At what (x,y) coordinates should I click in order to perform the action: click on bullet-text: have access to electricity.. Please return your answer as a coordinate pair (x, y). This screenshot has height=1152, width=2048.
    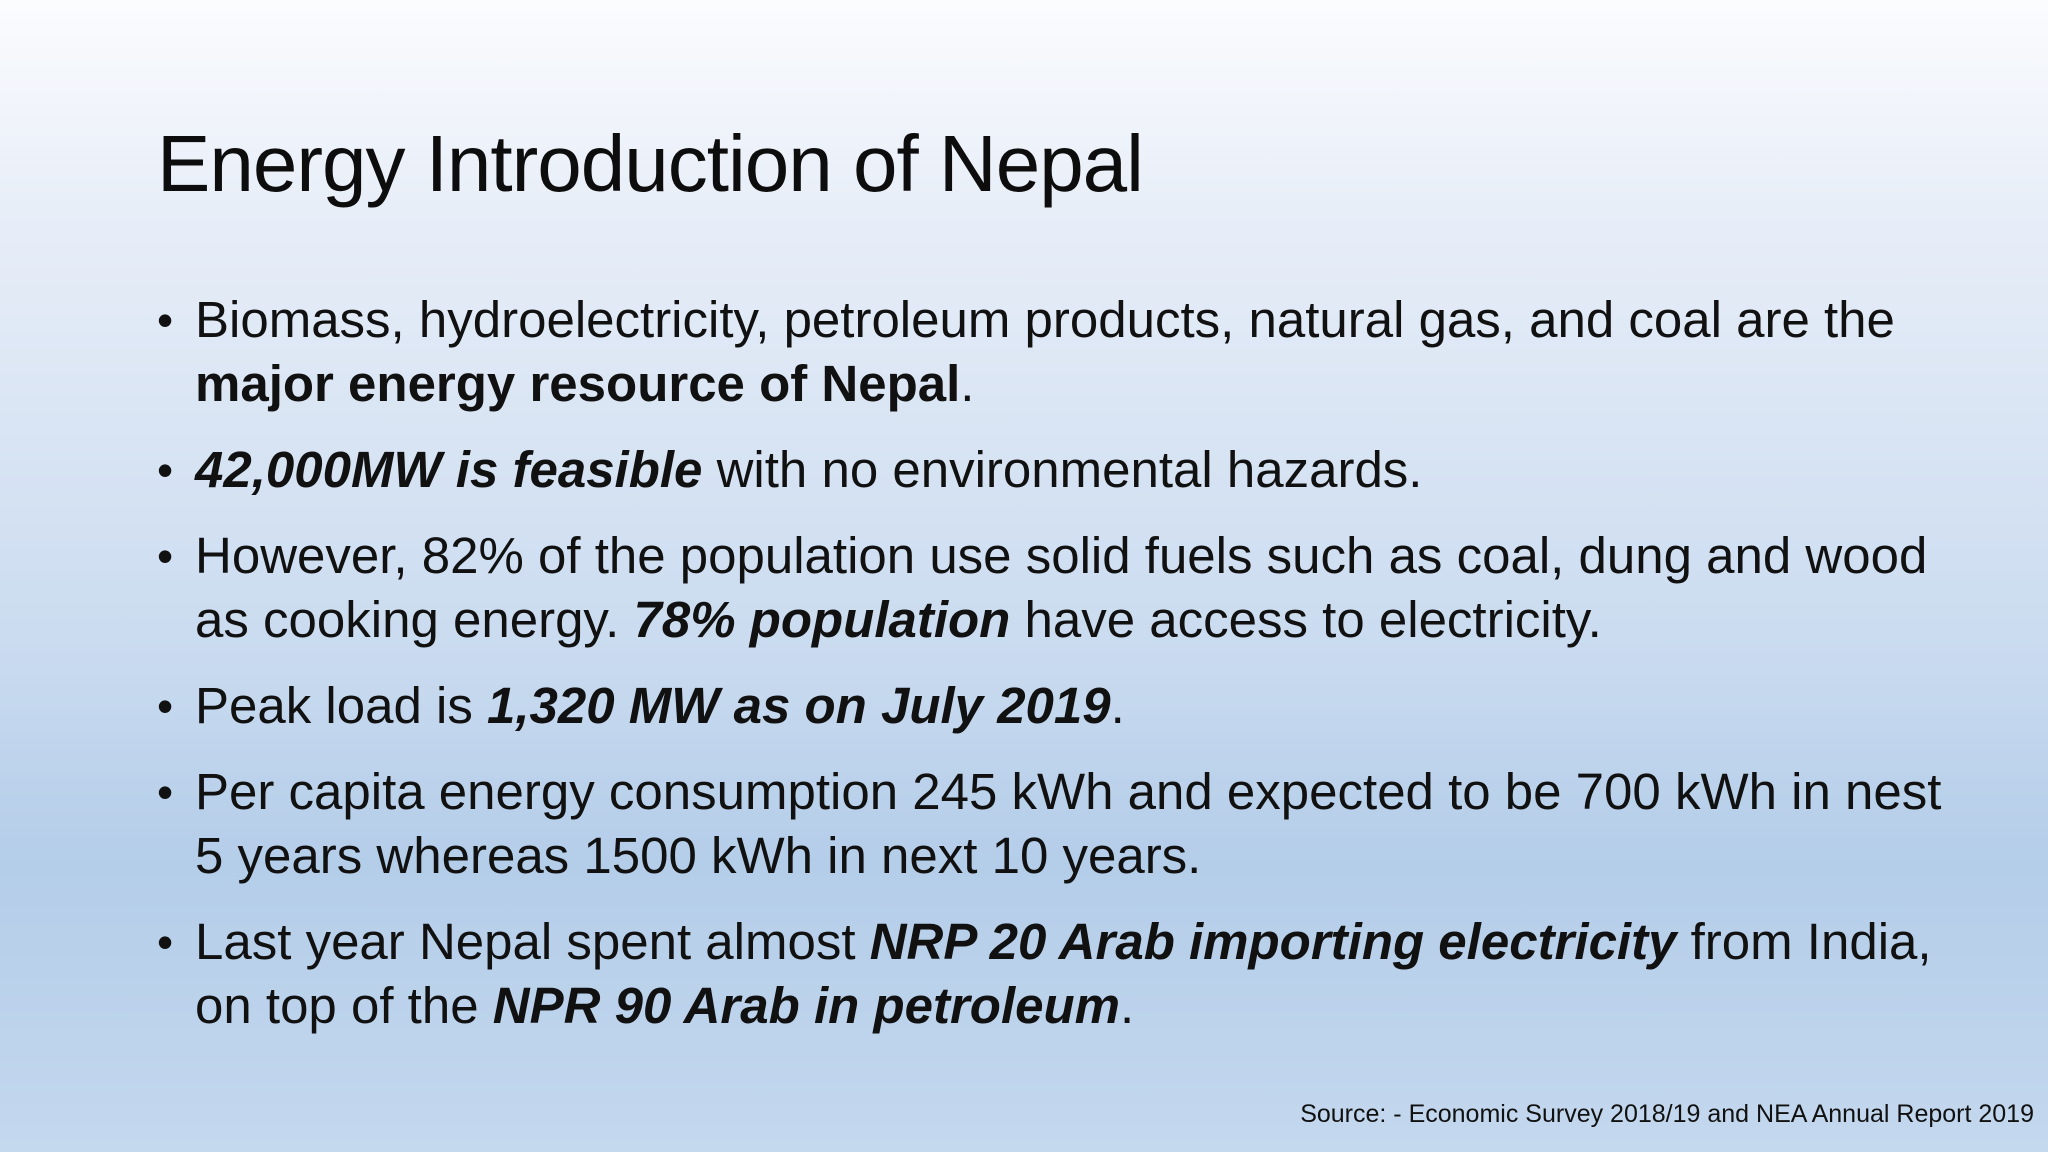
    Looking at the image, I should click on (1306, 619).